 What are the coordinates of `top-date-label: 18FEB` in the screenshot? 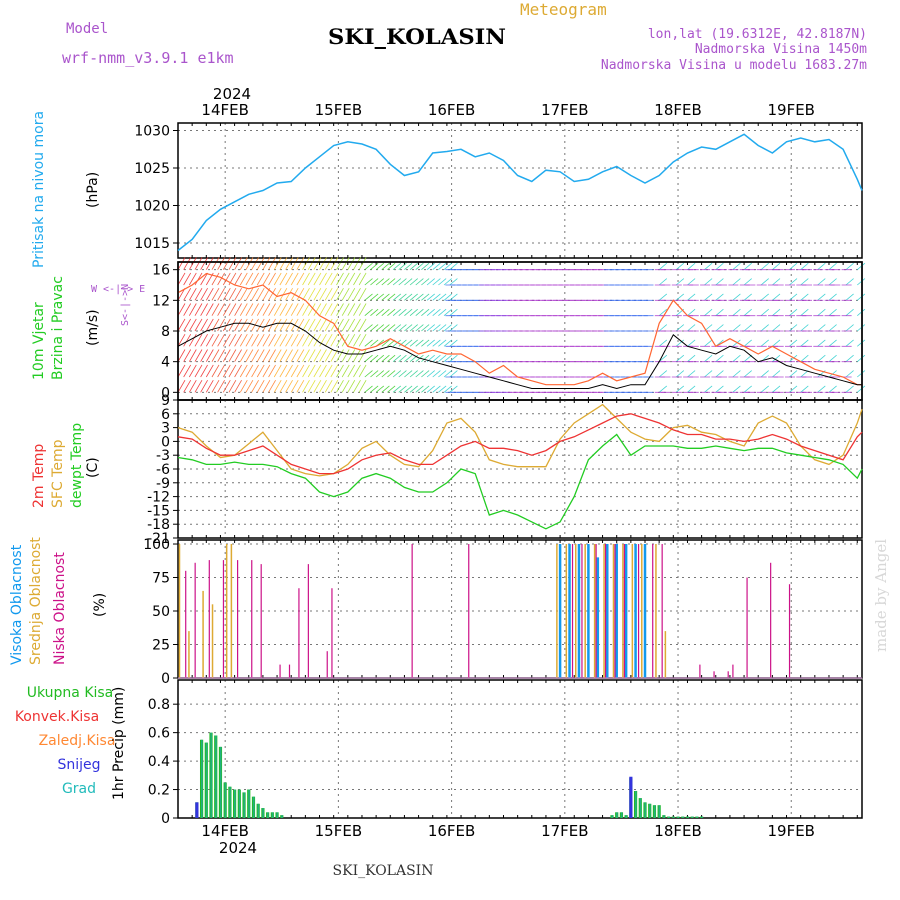 It's located at (677, 110).